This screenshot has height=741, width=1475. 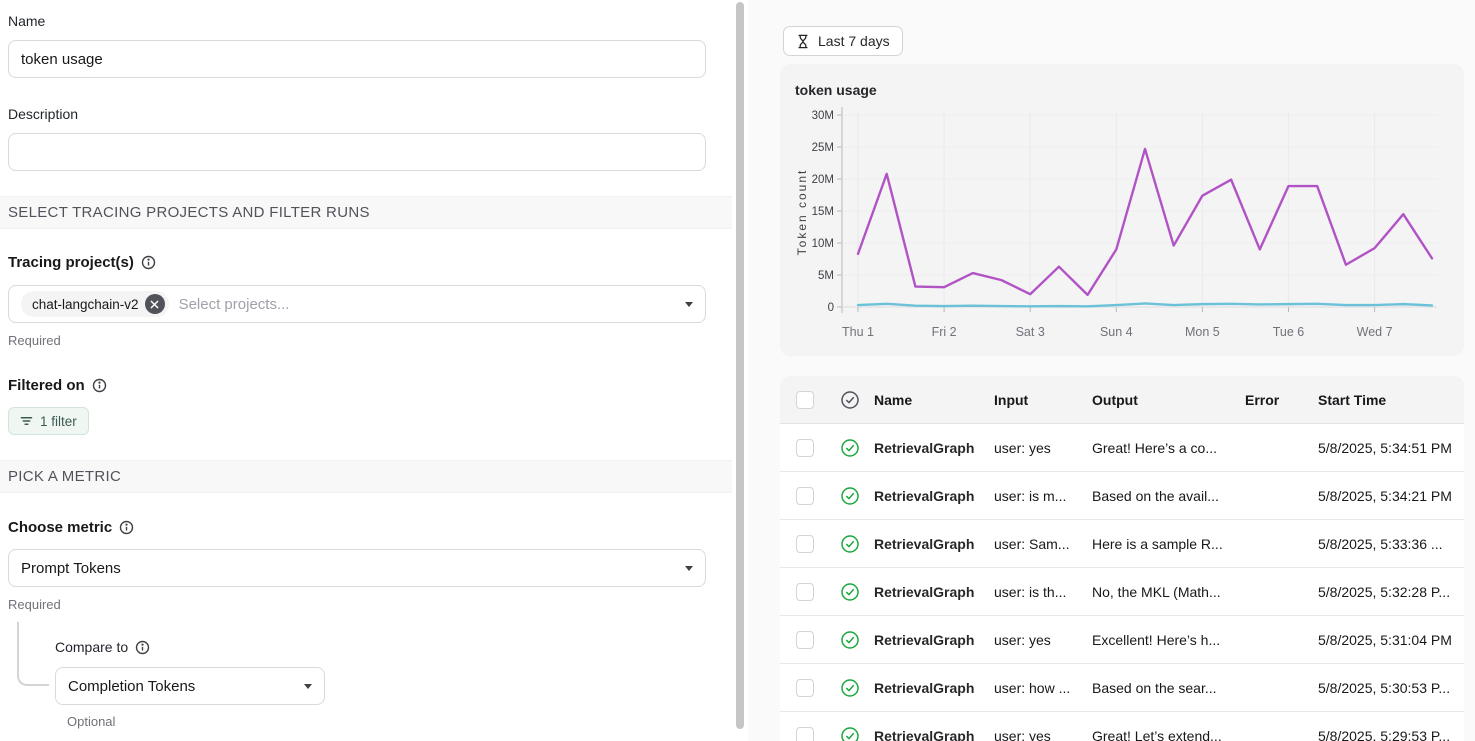 I want to click on svg-text: 25M, so click(x=823, y=148).